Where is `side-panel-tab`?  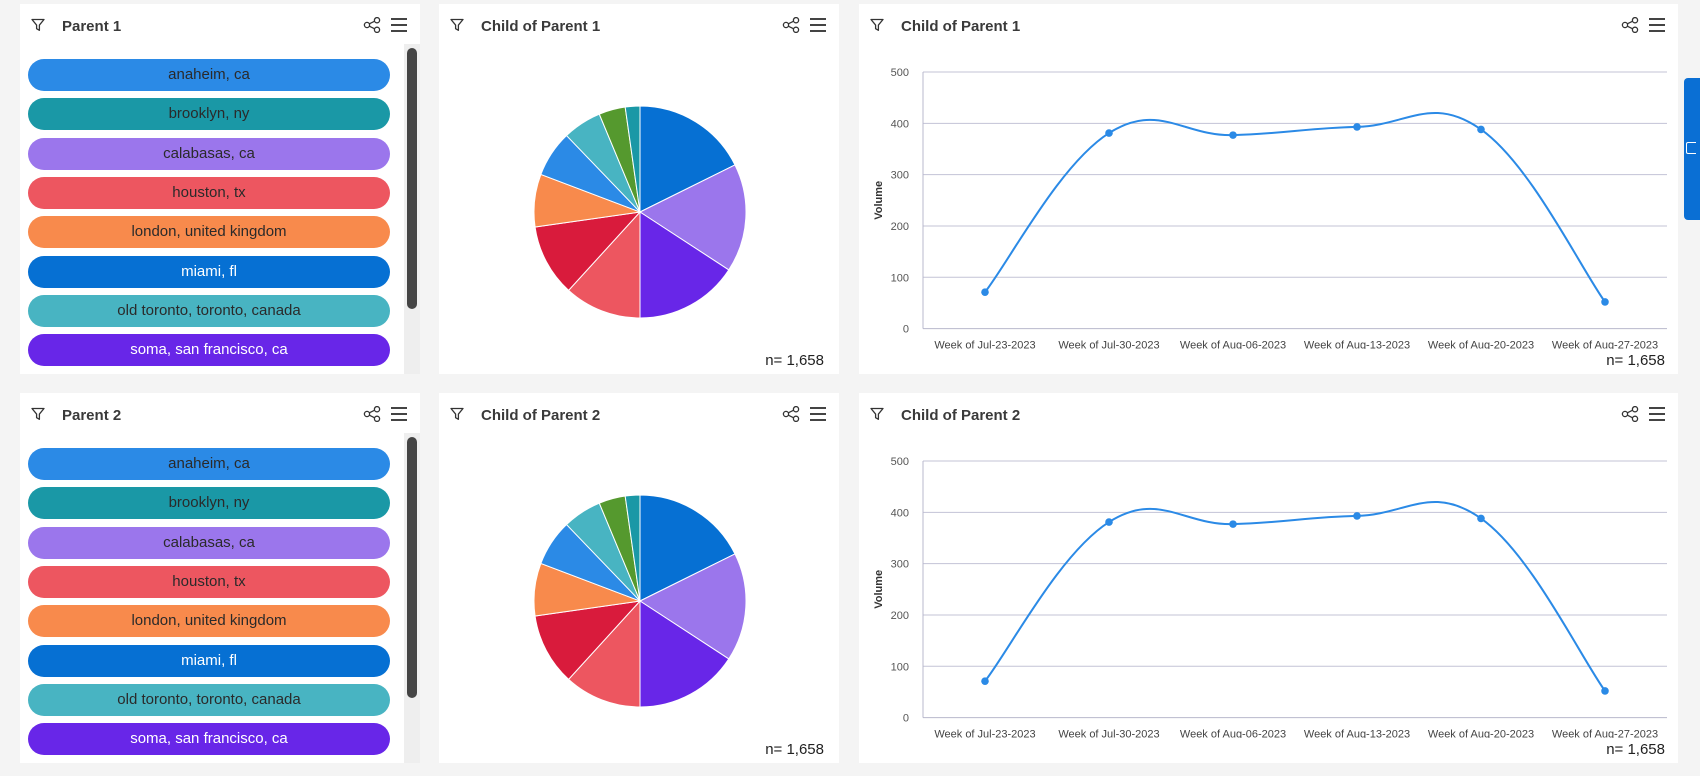
side-panel-tab is located at coordinates (1692, 149).